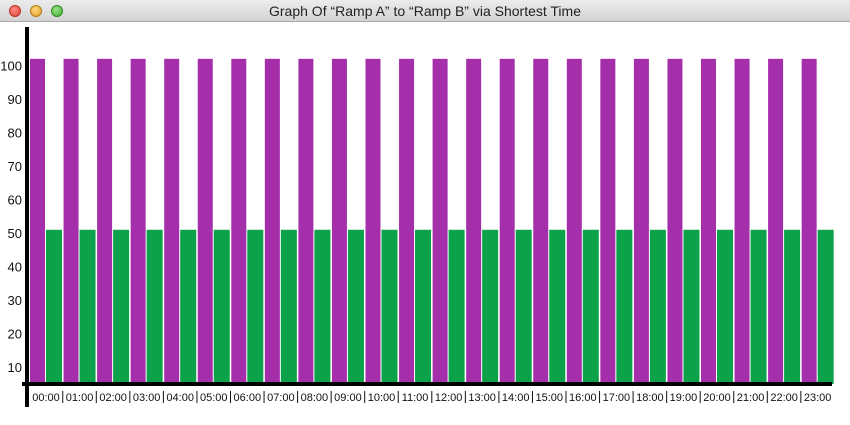 The image size is (850, 425). I want to click on x-tick-label: 06:00, so click(248, 398).